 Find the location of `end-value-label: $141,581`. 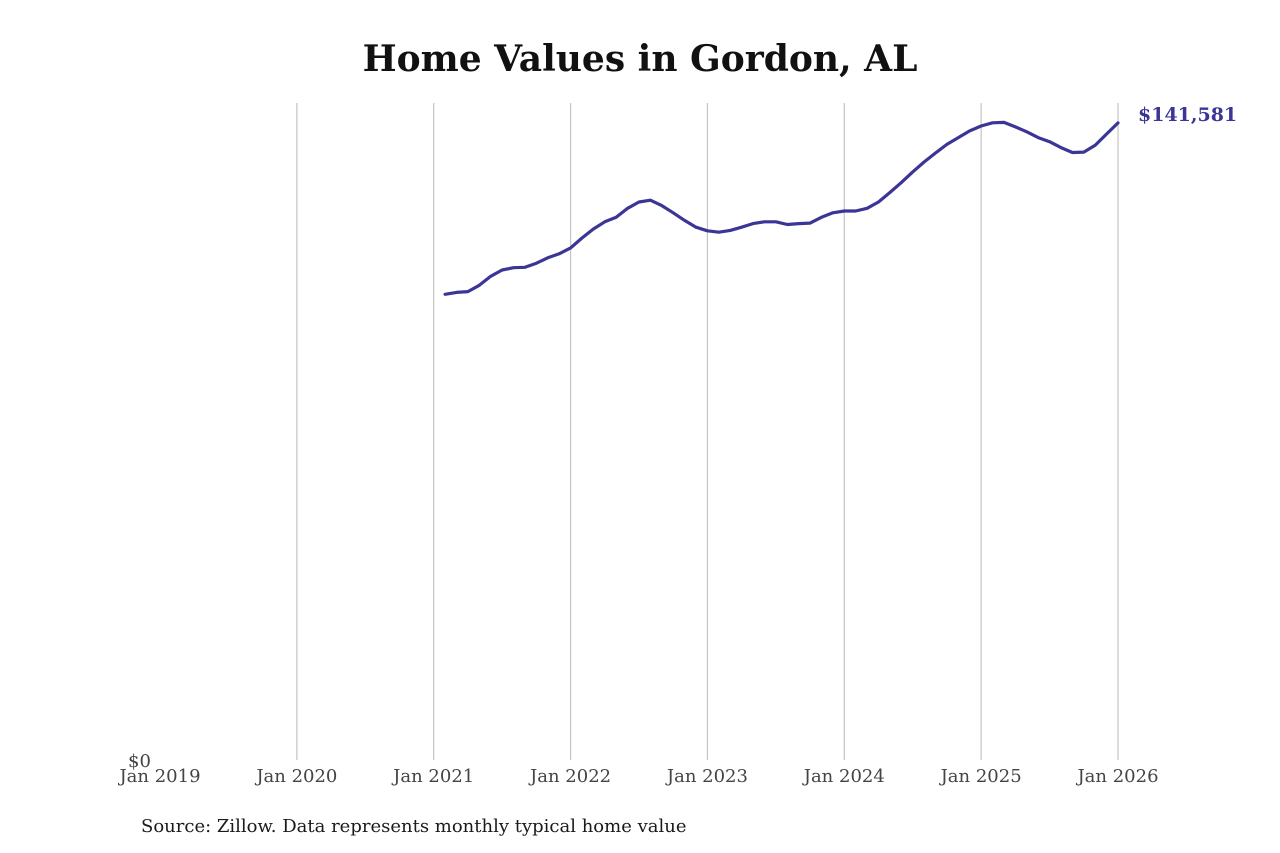

end-value-label: $141,581 is located at coordinates (1187, 115).